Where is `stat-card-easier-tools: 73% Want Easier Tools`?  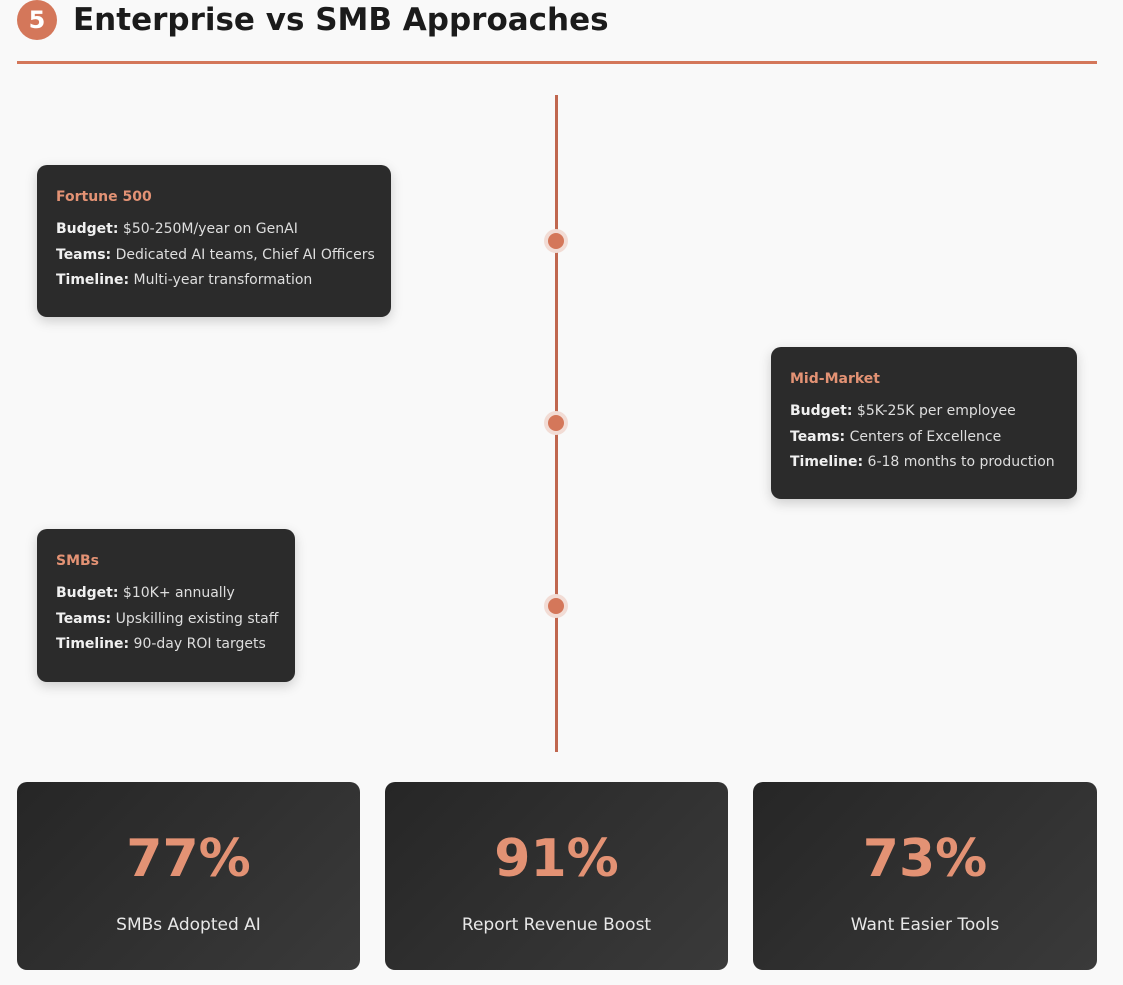
stat-card-easier-tools: 73% Want Easier Tools is located at coordinates (925, 876).